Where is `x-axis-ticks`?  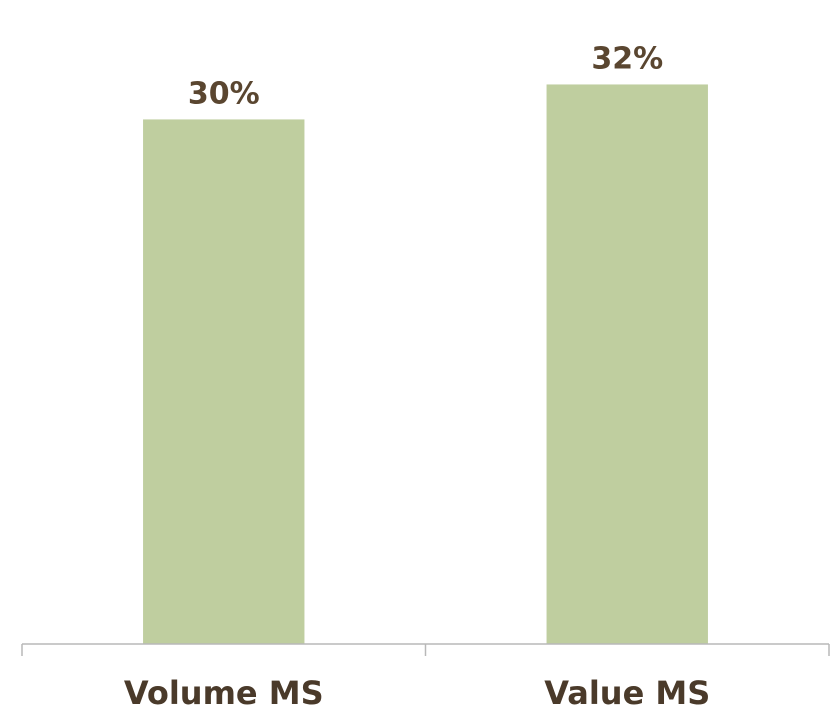
x-axis-ticks is located at coordinates (425, 650).